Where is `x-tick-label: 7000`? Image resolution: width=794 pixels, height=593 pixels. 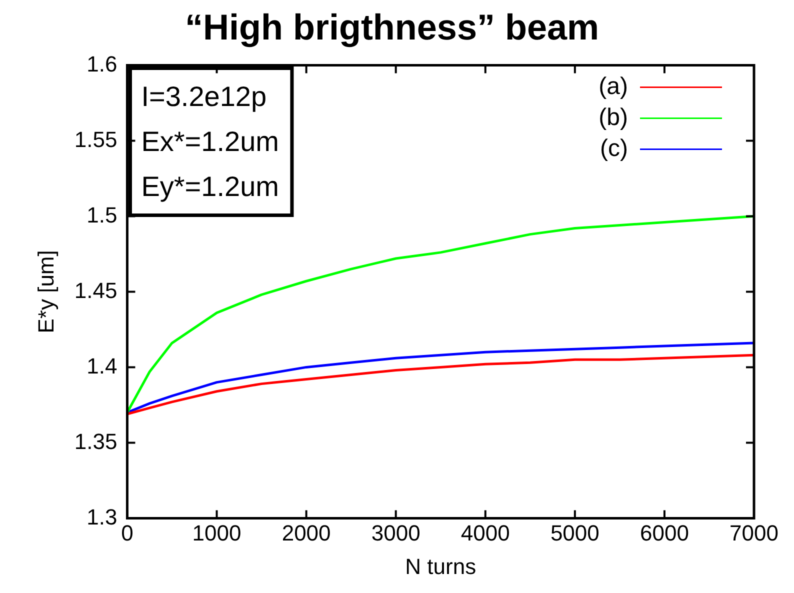 x-tick-label: 7000 is located at coordinates (754, 533).